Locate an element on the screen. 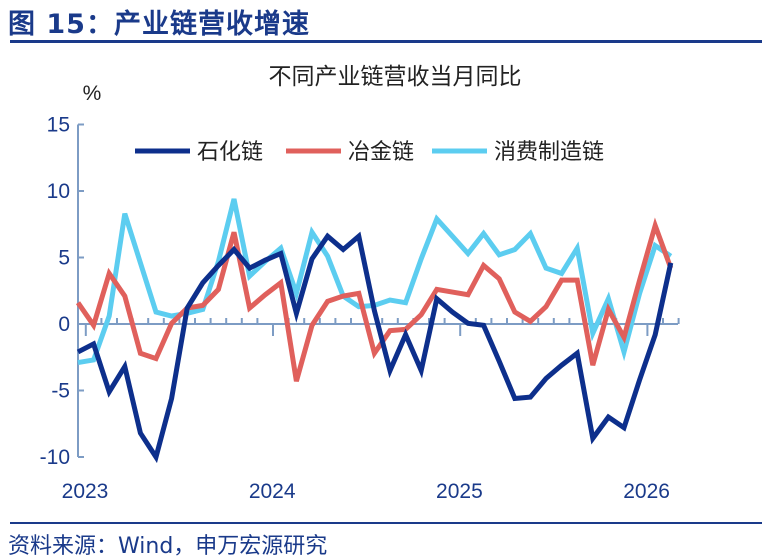 This screenshot has width=768, height=560. y-tick-label: -10 is located at coordinates (55, 457).